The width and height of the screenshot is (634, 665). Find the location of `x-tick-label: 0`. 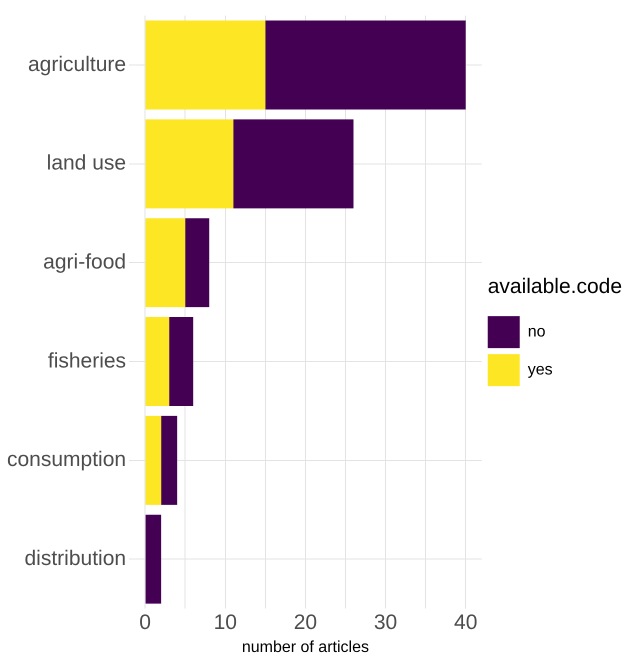

x-tick-label: 0 is located at coordinates (145, 622).